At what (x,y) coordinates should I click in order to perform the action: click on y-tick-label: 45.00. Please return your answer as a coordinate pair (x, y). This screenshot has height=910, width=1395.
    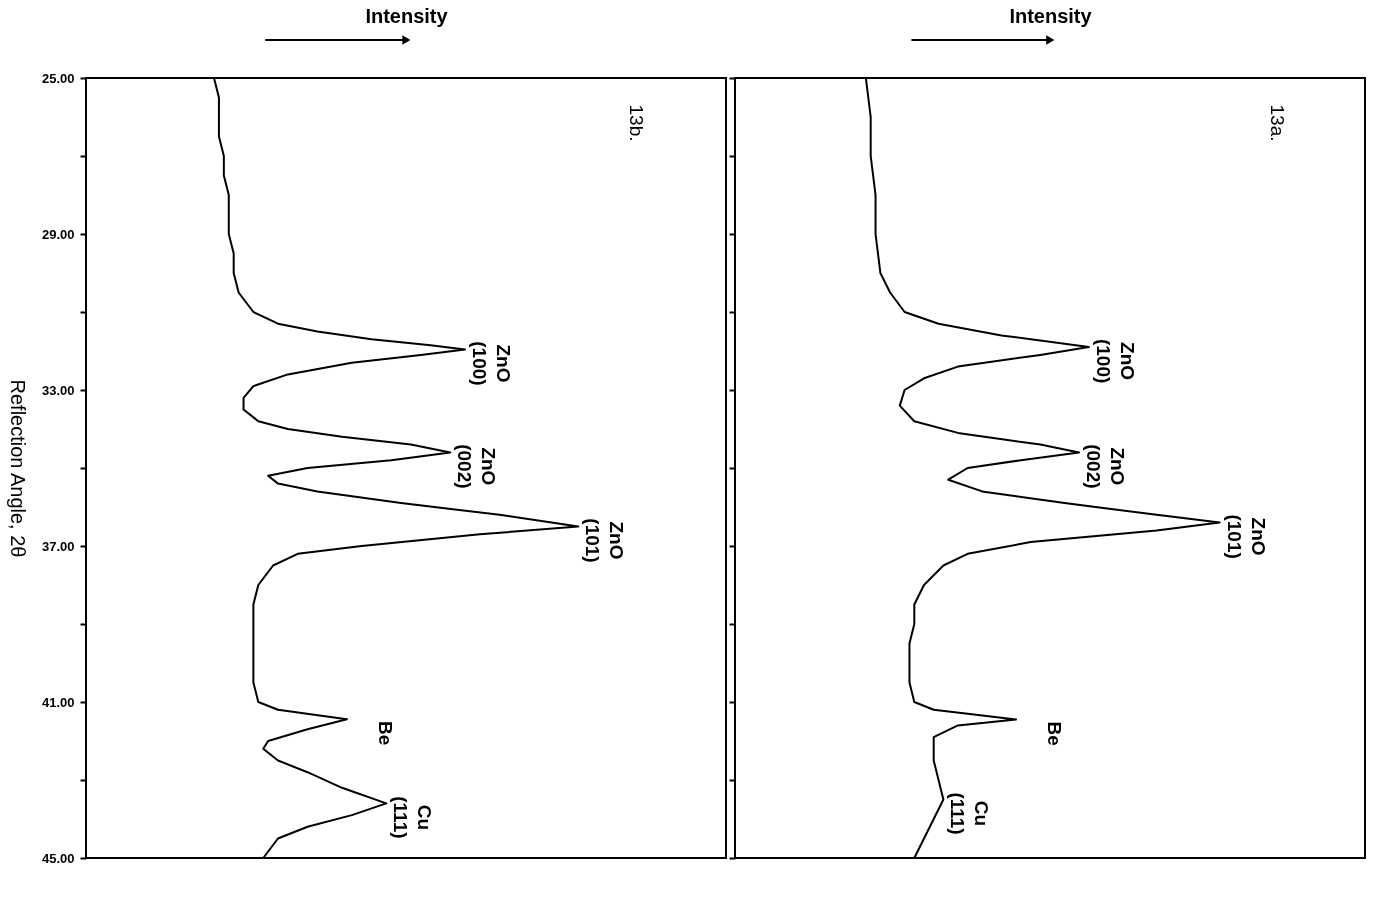
    Looking at the image, I should click on (58, 858).